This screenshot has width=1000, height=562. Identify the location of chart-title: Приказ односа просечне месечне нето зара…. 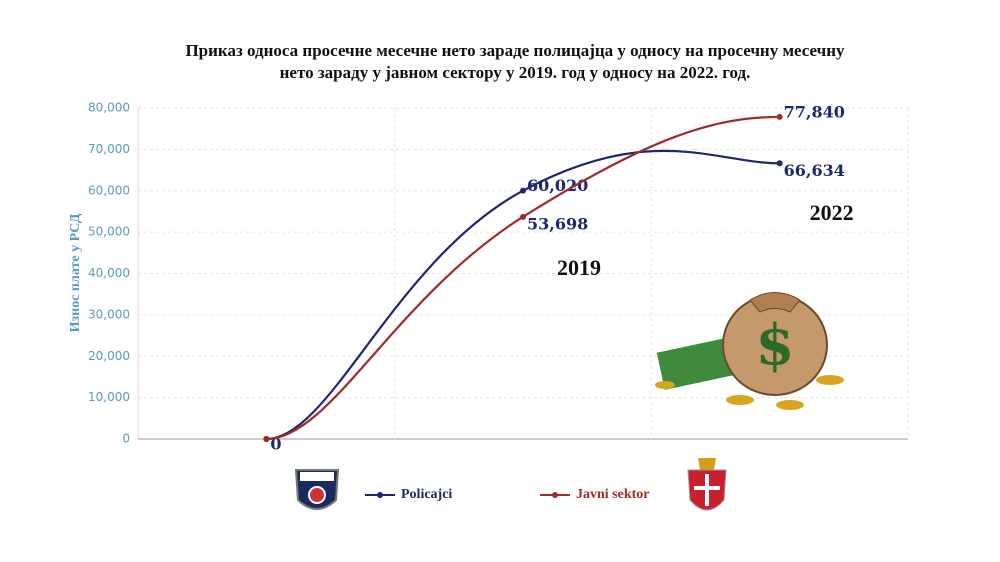
(515, 61).